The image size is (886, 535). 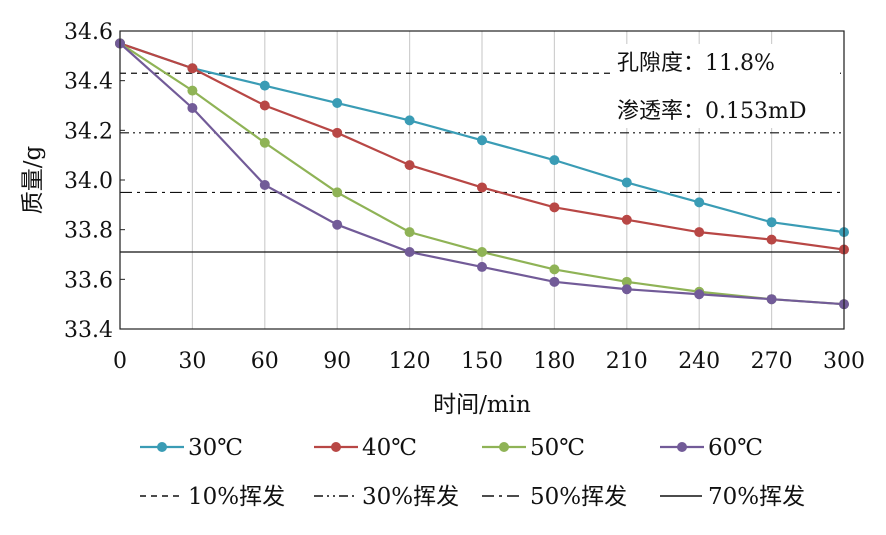 What do you see at coordinates (772, 361) in the screenshot?
I see `x-tick-label: 270` at bounding box center [772, 361].